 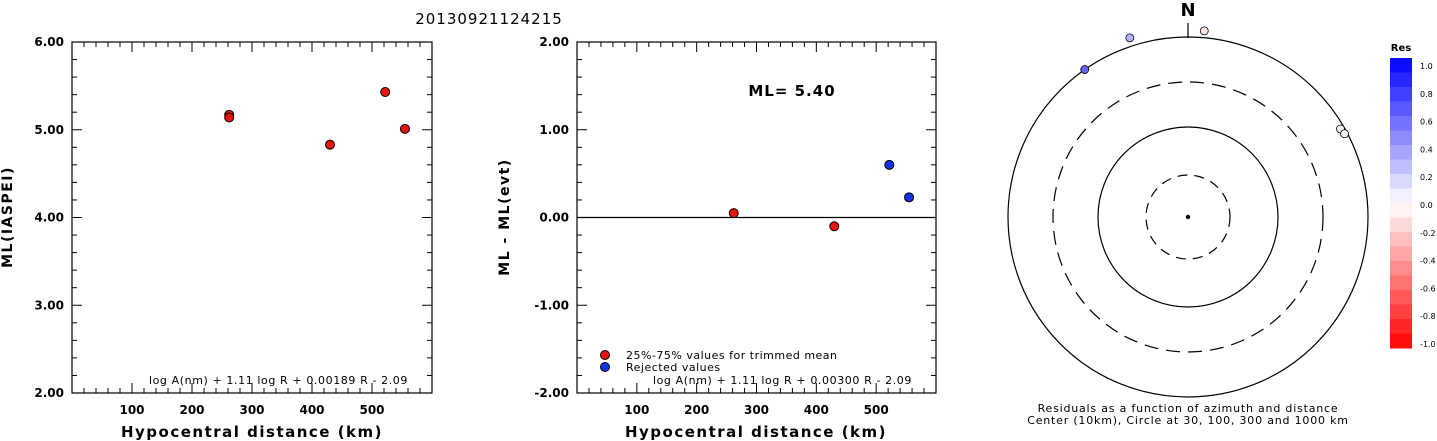 What do you see at coordinates (605, 367) in the screenshot?
I see `legend-marker-rejected` at bounding box center [605, 367].